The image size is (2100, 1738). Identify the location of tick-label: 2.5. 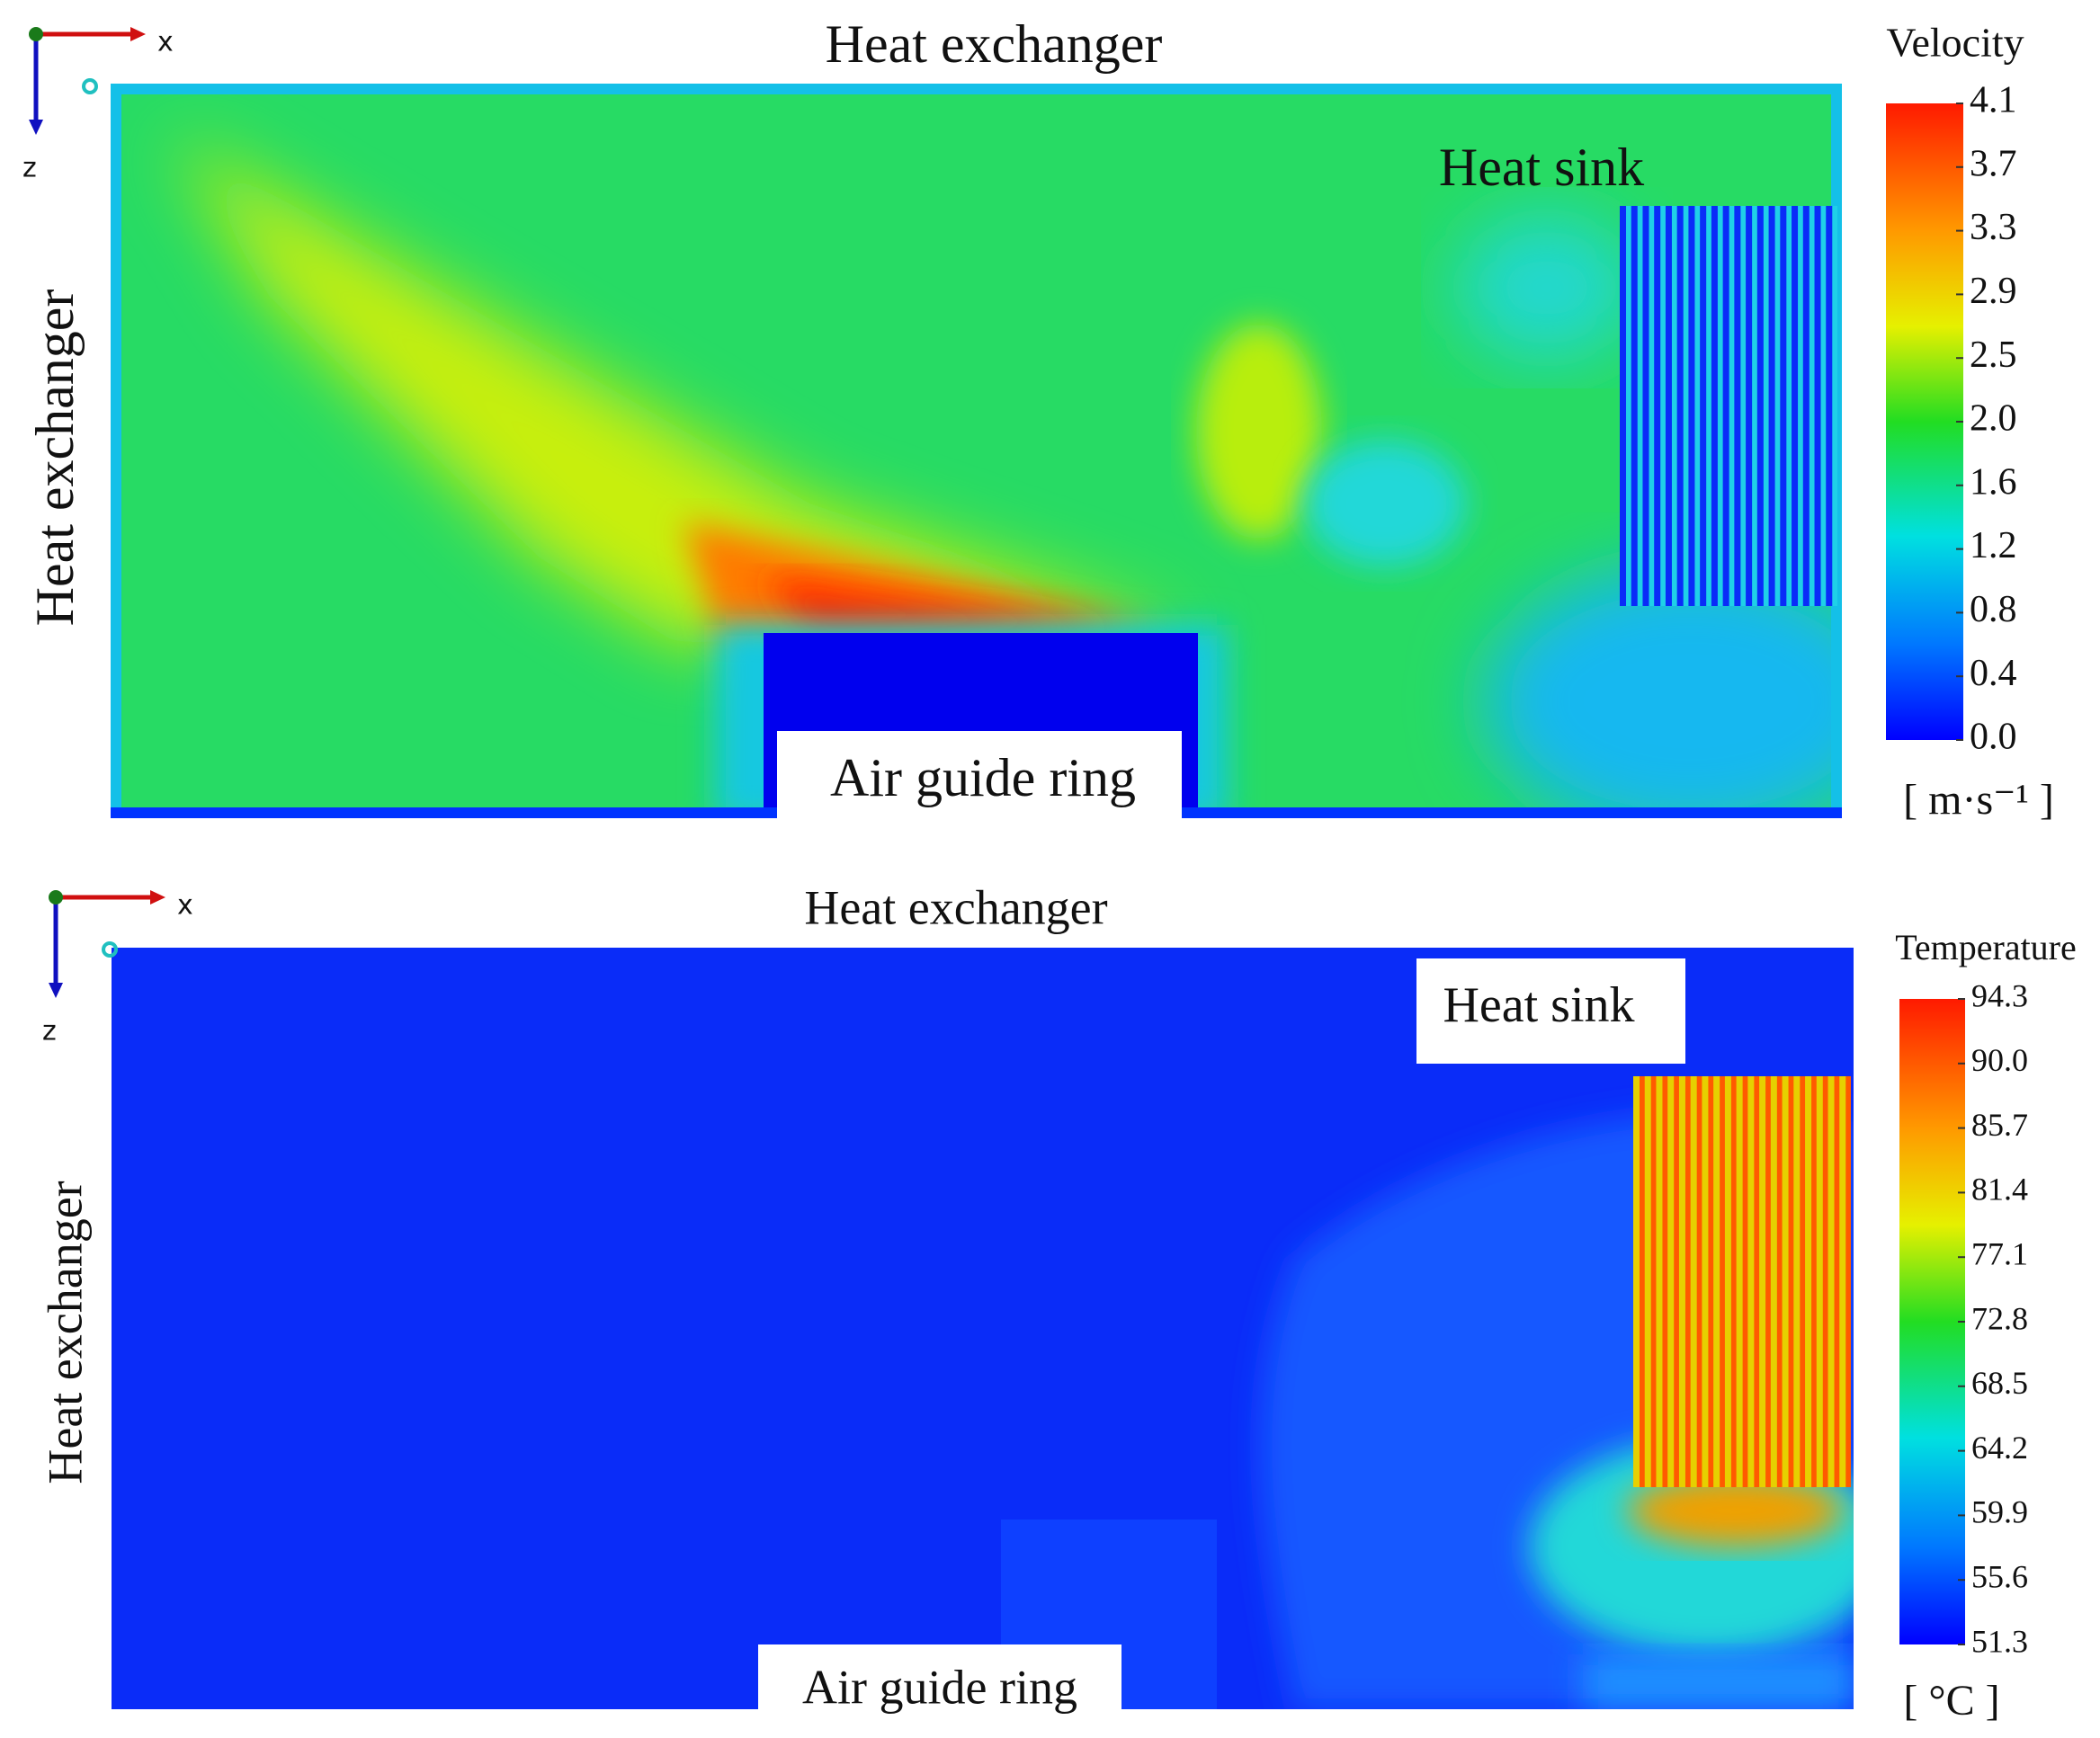
(1994, 355).